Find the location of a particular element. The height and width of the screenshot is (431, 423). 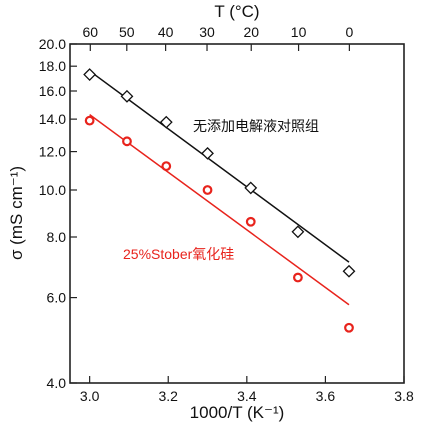

y-tick-label: 10.0 is located at coordinates (52, 190).